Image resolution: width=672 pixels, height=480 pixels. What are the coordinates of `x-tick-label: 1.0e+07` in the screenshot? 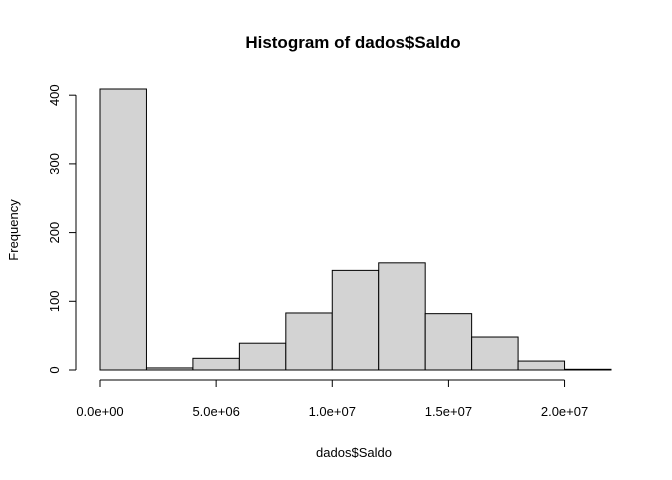 It's located at (332, 411).